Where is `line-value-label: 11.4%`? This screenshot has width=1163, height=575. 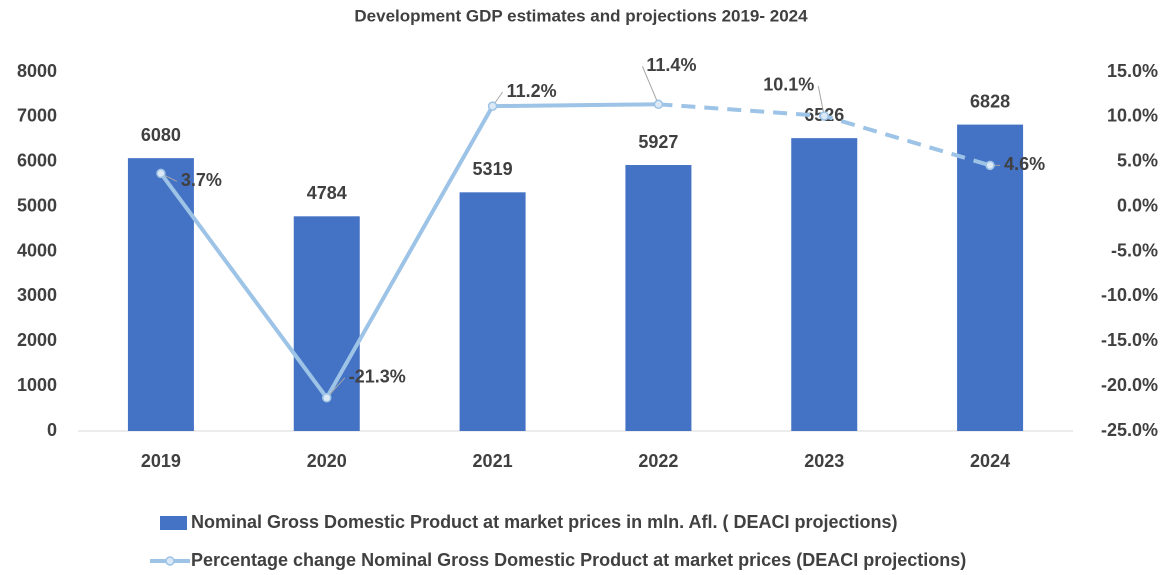
line-value-label: 11.4% is located at coordinates (671, 65).